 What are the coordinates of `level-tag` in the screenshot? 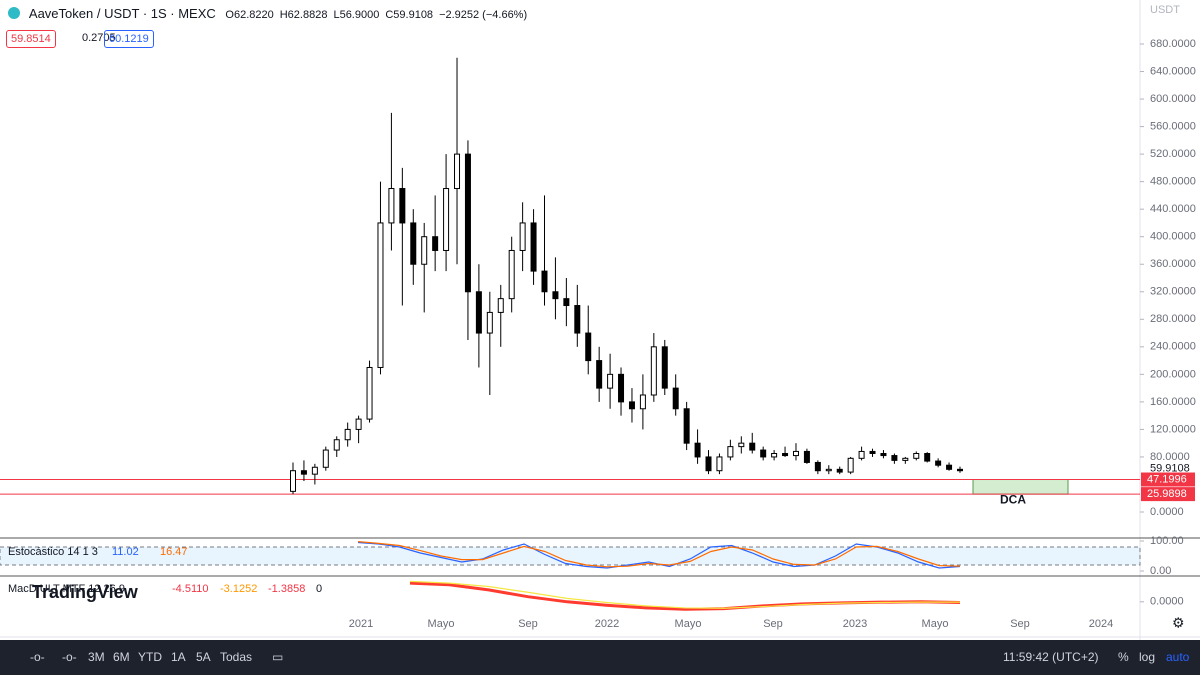 It's located at (1168, 494).